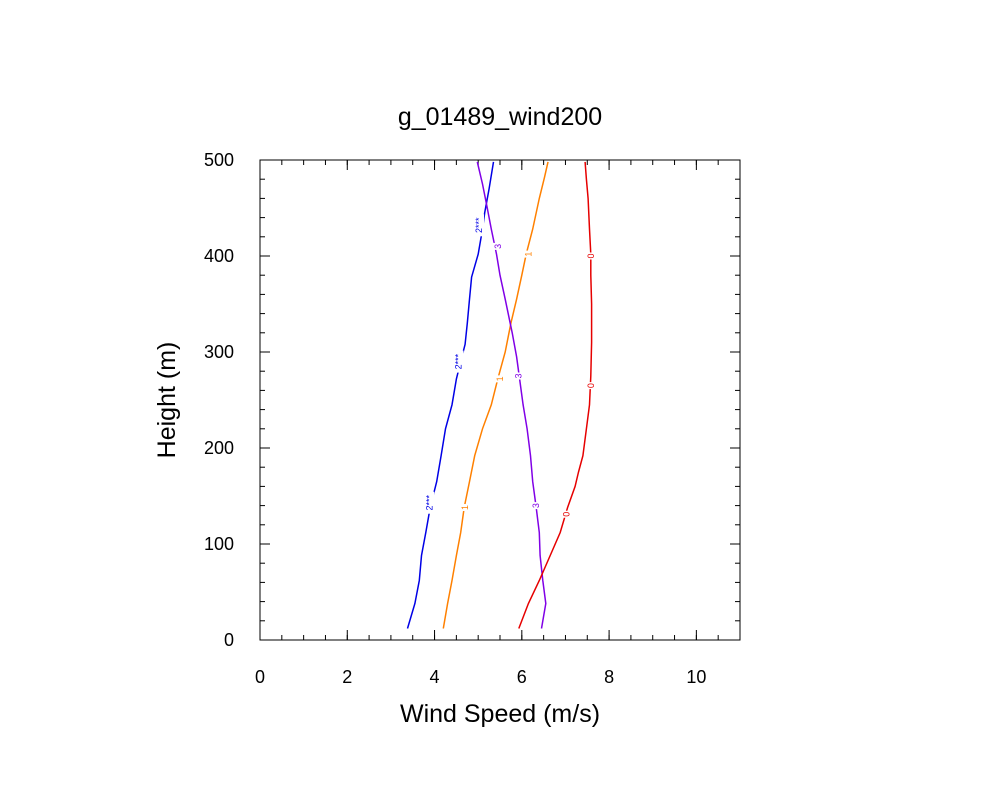  Describe the element at coordinates (219, 544) in the screenshot. I see `y-tick-label: 100` at that location.